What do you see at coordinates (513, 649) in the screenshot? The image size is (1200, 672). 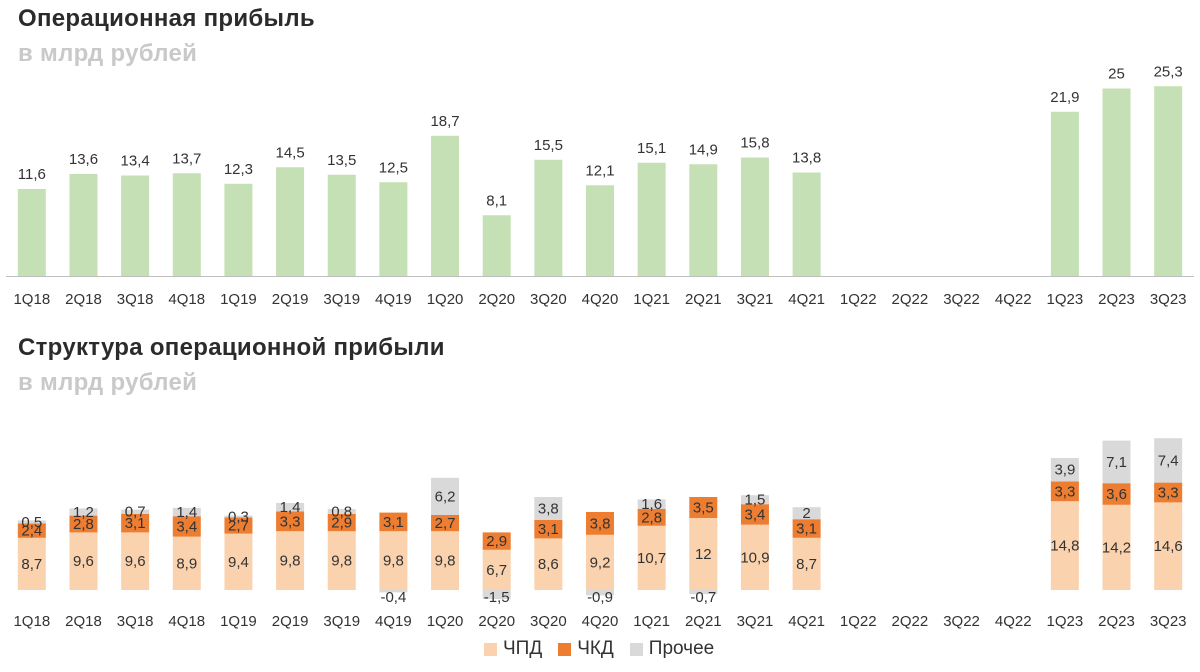 I see `legend-item-chpd: ЧПД` at bounding box center [513, 649].